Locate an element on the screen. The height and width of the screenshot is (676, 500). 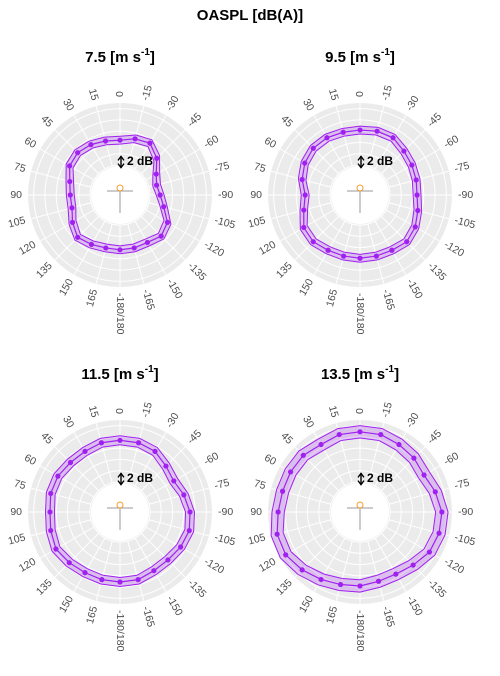
turbine-hub is located at coordinates (360, 188).